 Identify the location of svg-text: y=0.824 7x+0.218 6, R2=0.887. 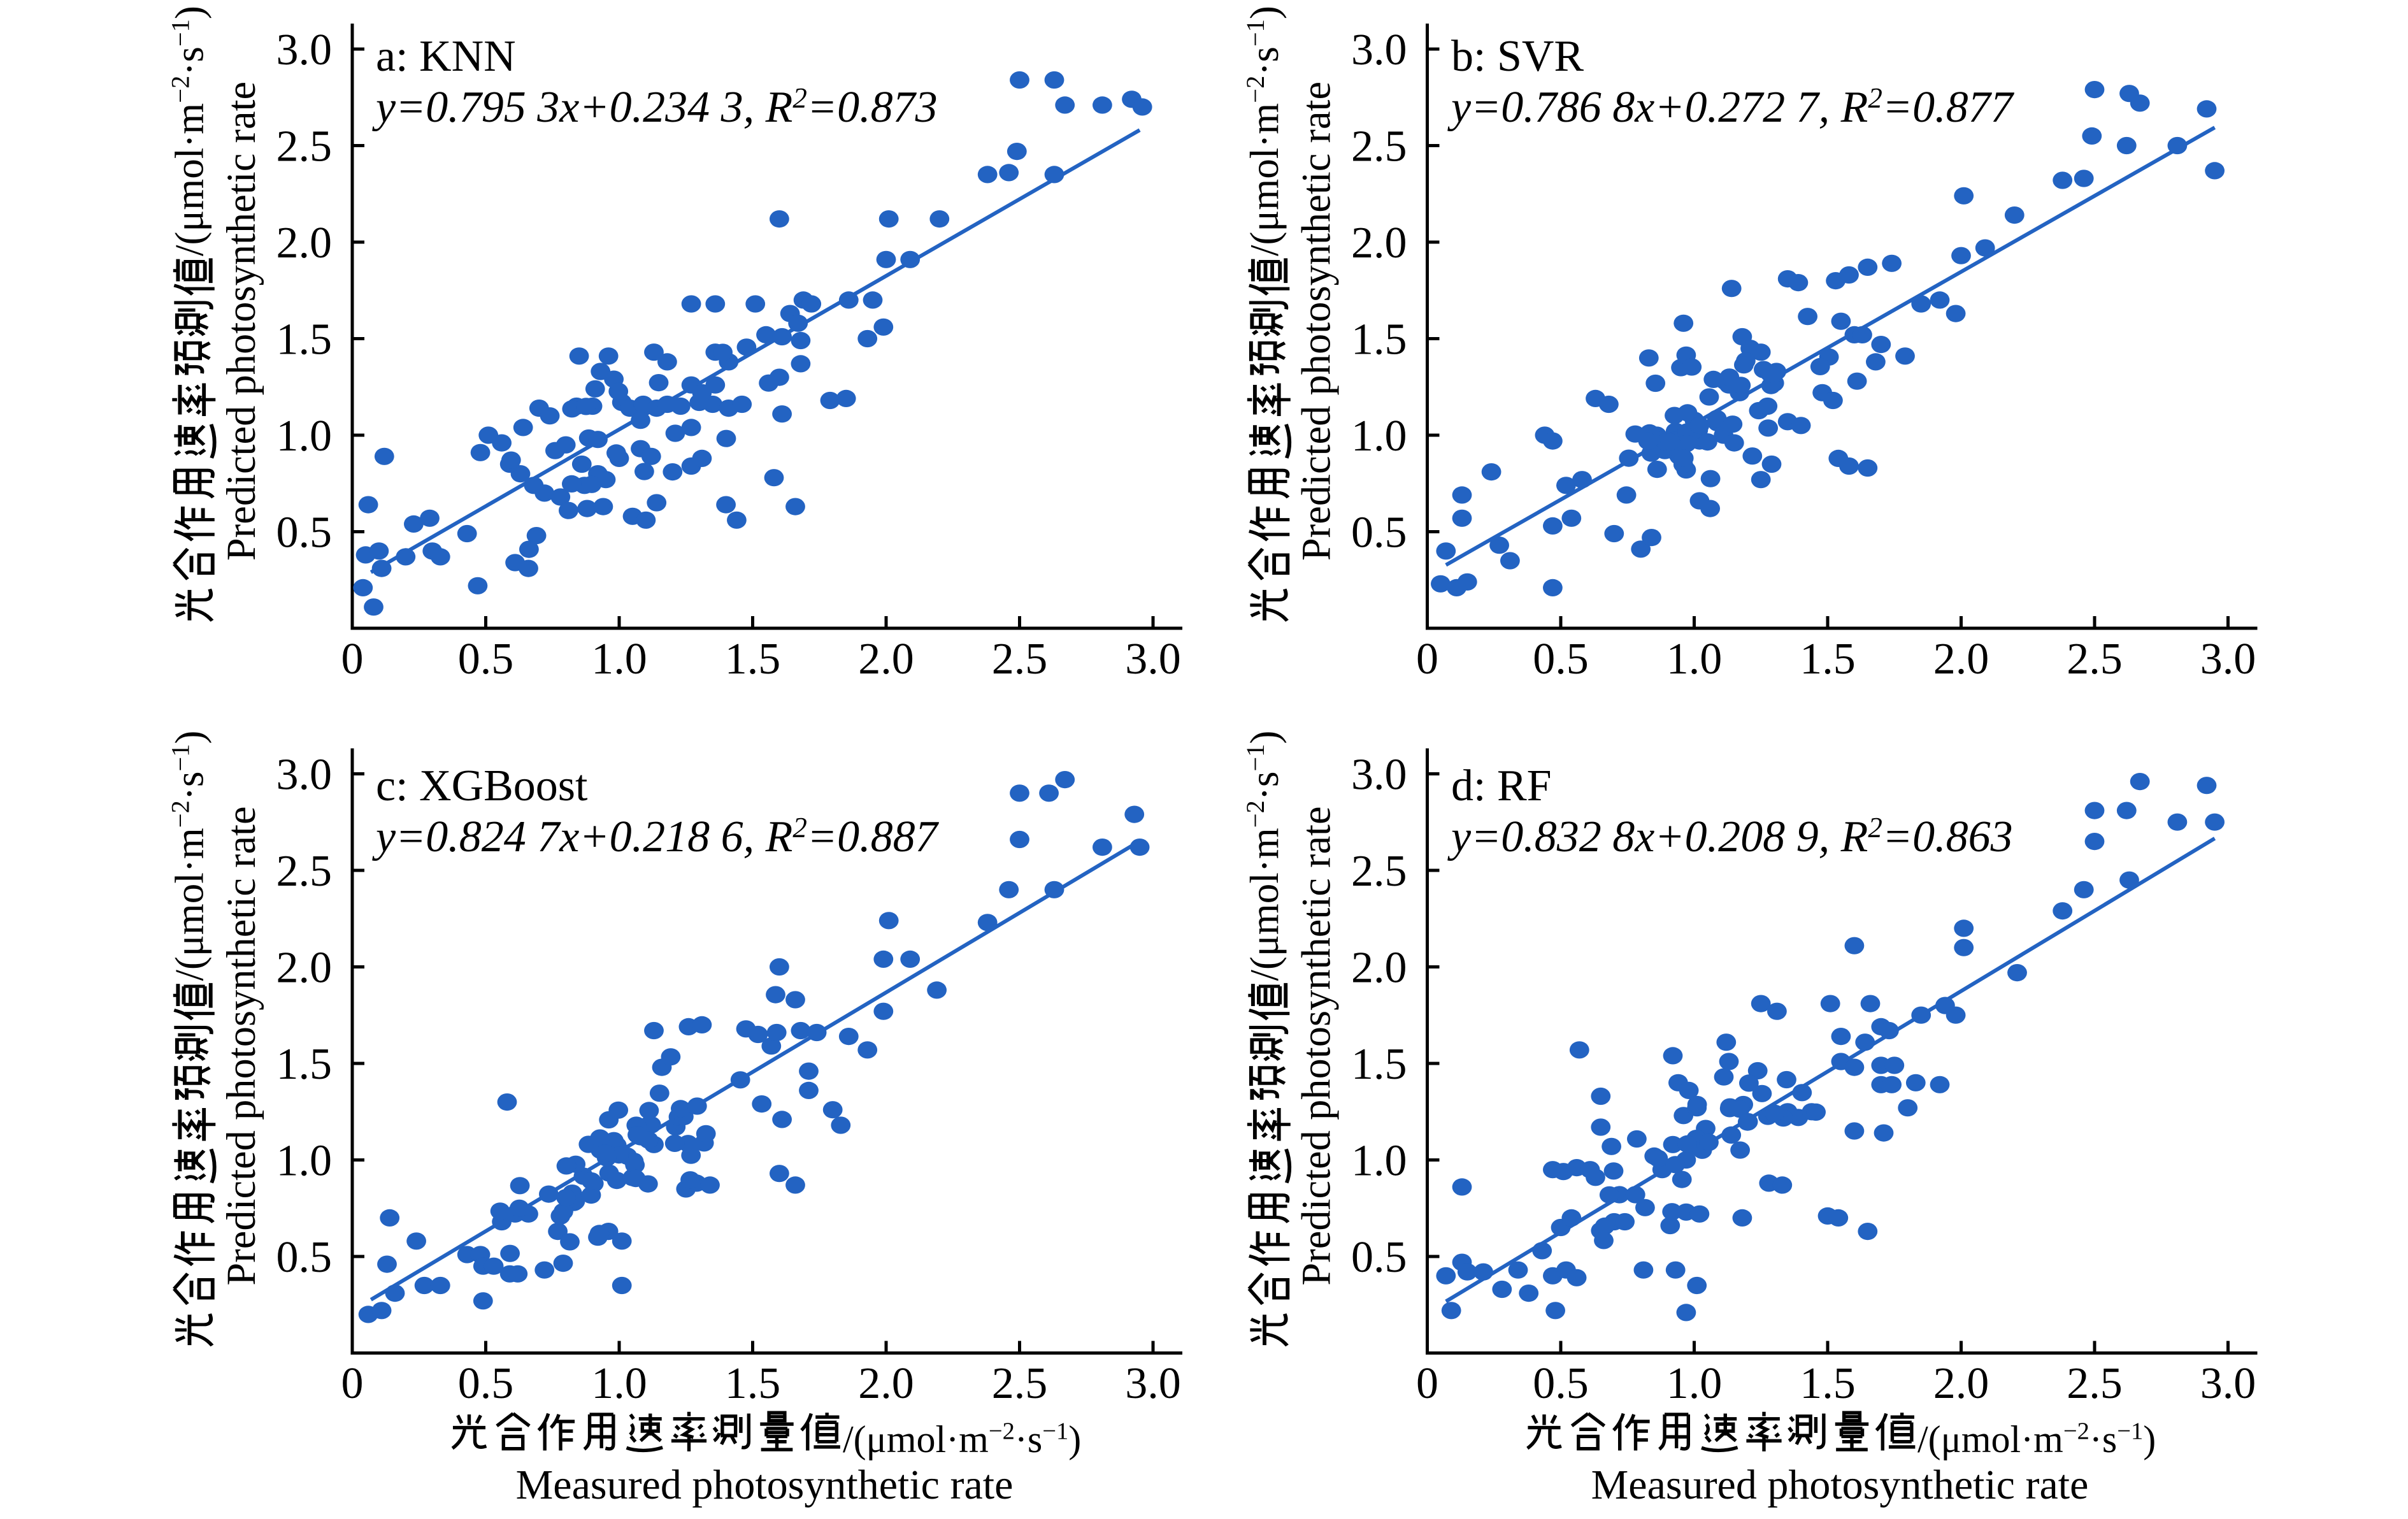
(656, 836).